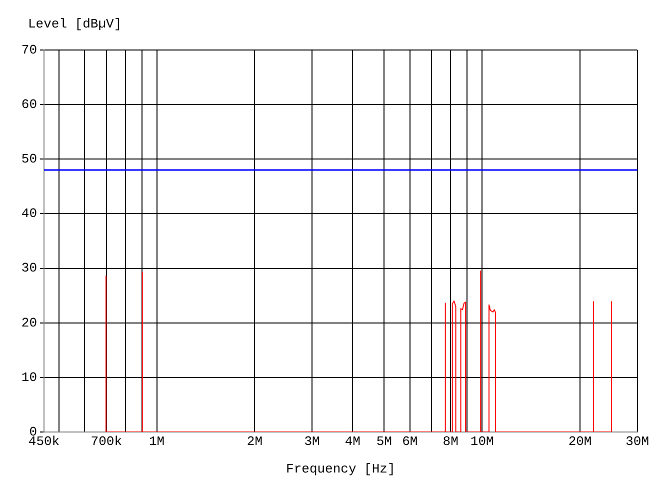 Image resolution: width=651 pixels, height=477 pixels. Describe the element at coordinates (450, 442) in the screenshot. I see `x-tick-label: 8M` at that location.